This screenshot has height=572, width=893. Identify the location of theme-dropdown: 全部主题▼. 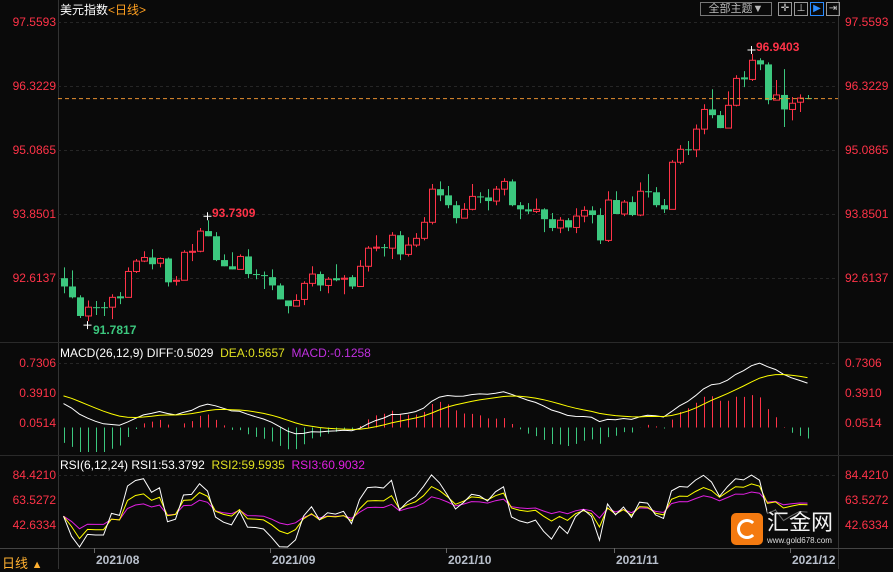
(736, 9).